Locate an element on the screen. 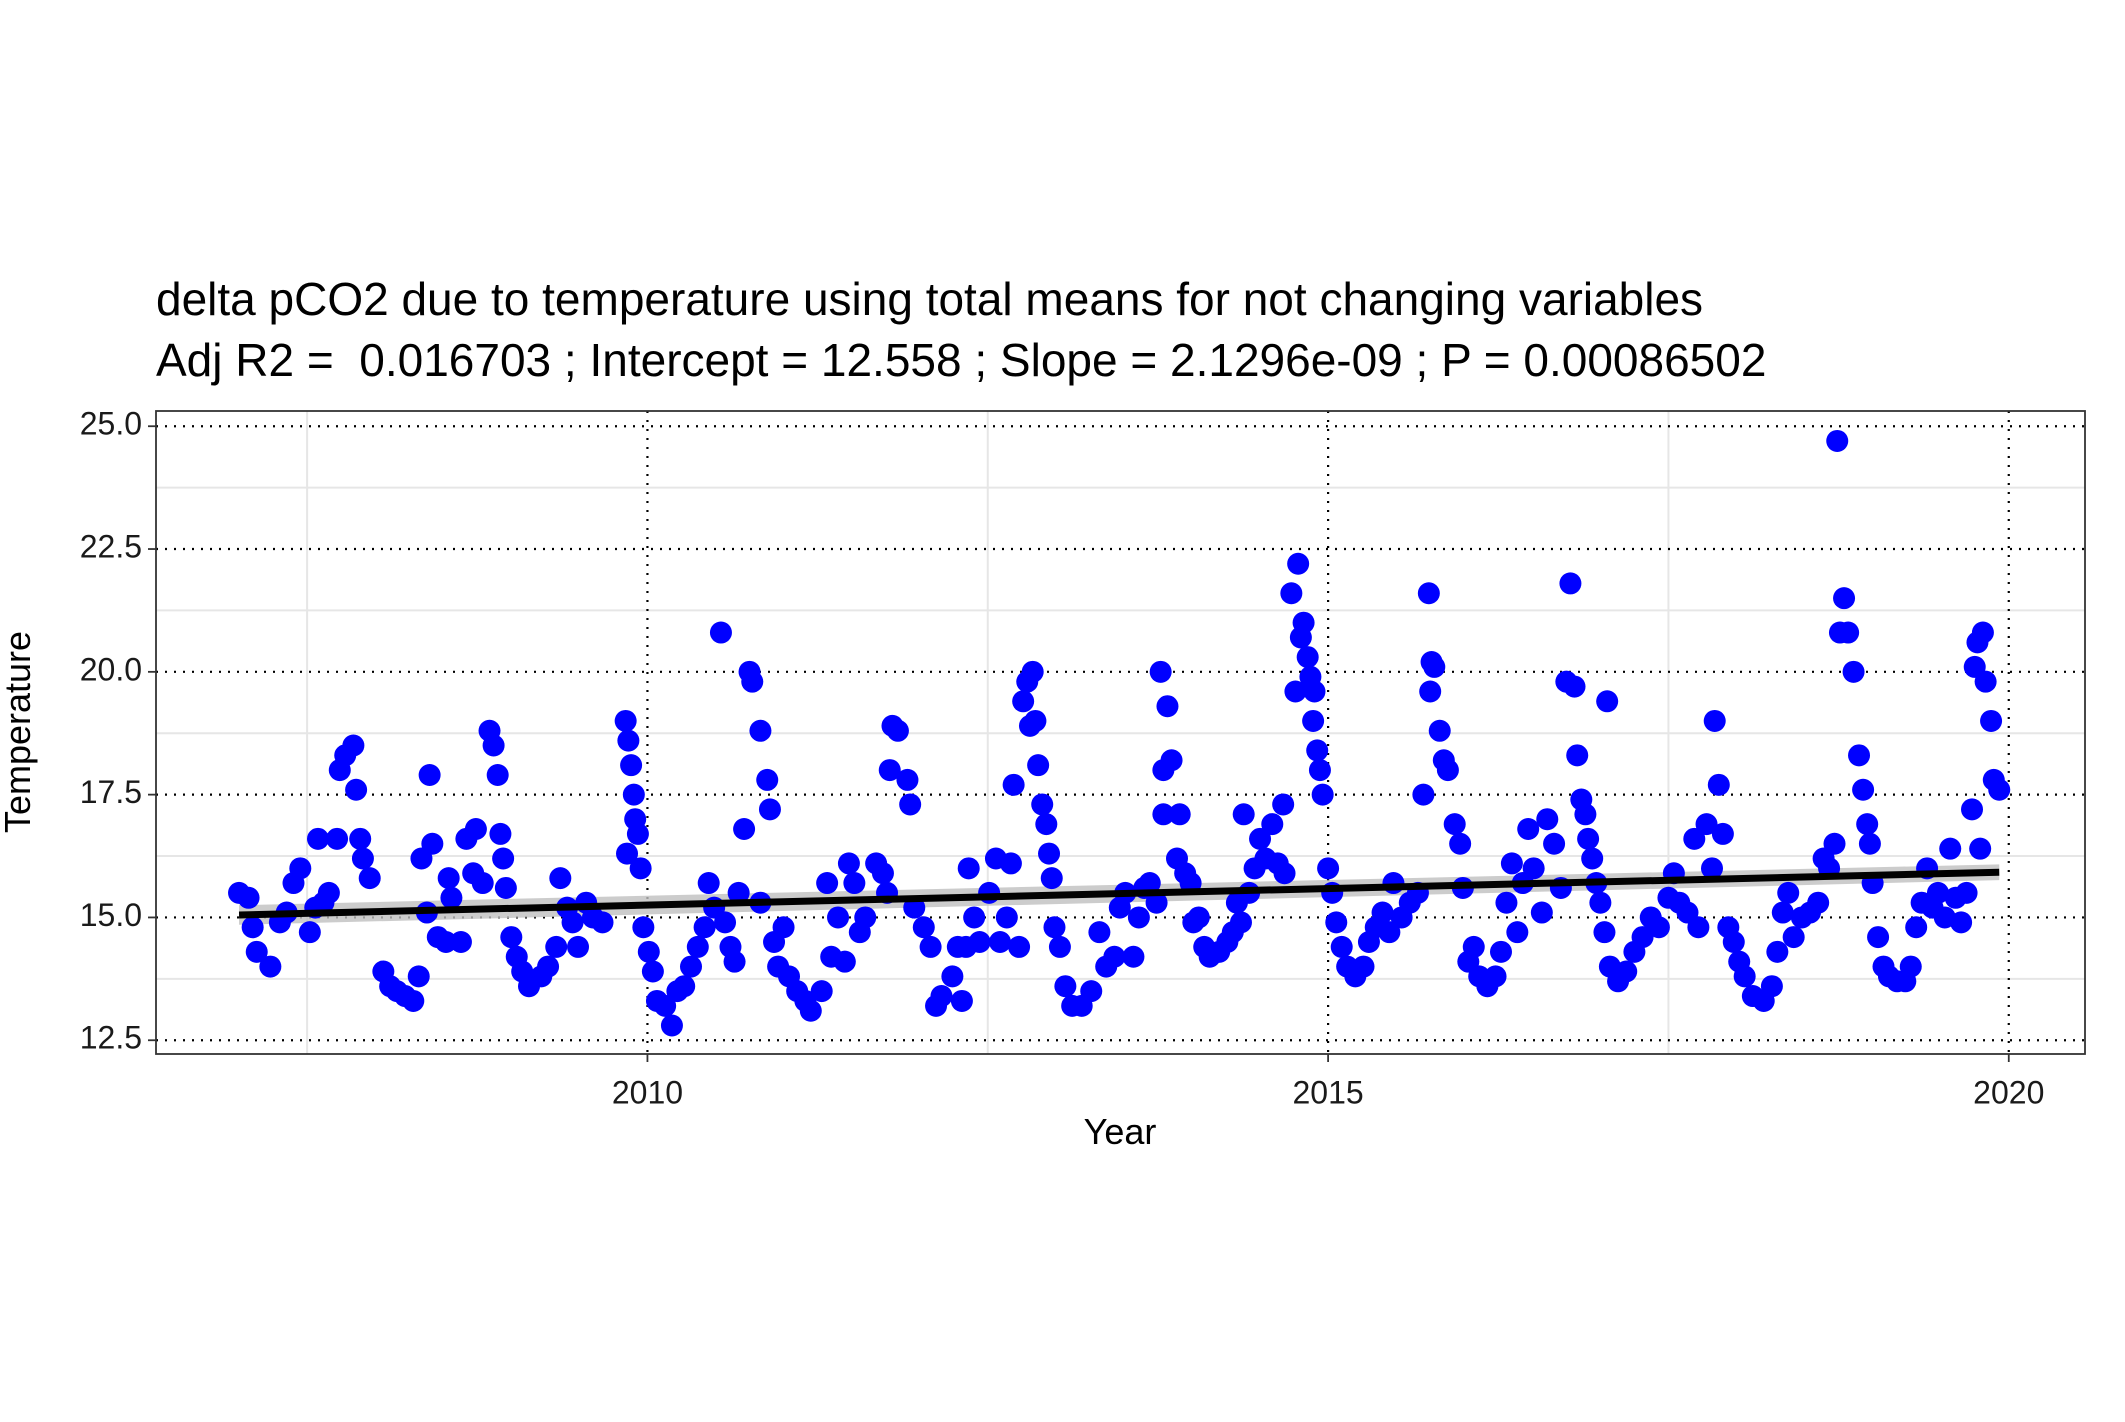  y-tick-label: 22.5 is located at coordinates (111, 546).